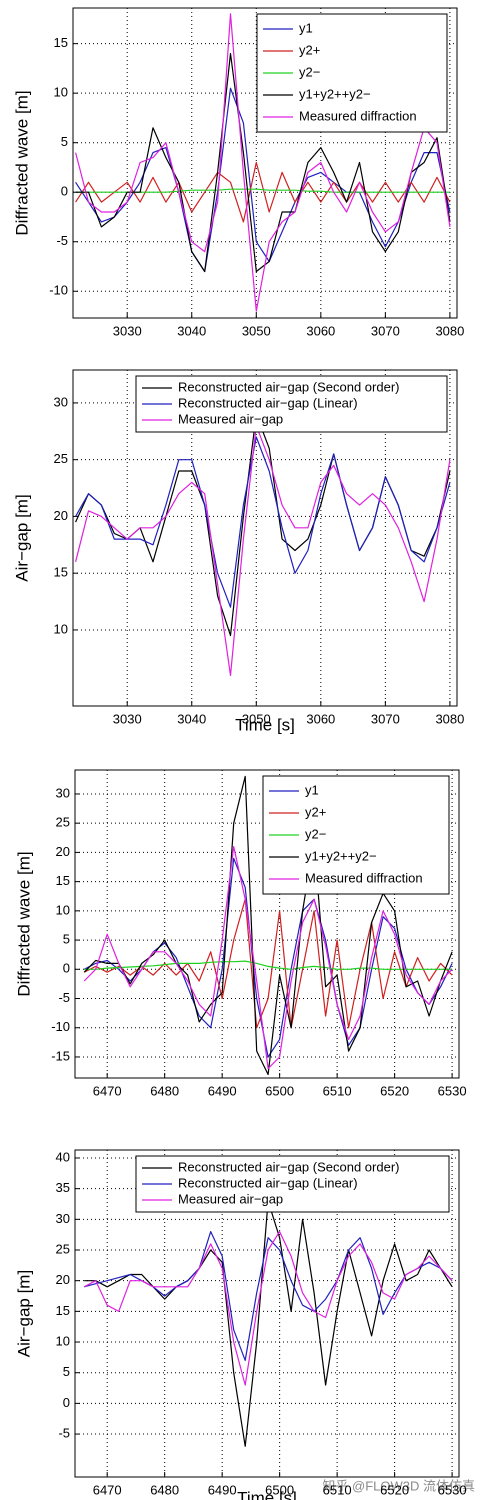 The image size is (483, 1500). I want to click on y-tick-label: 35, so click(63, 1187).